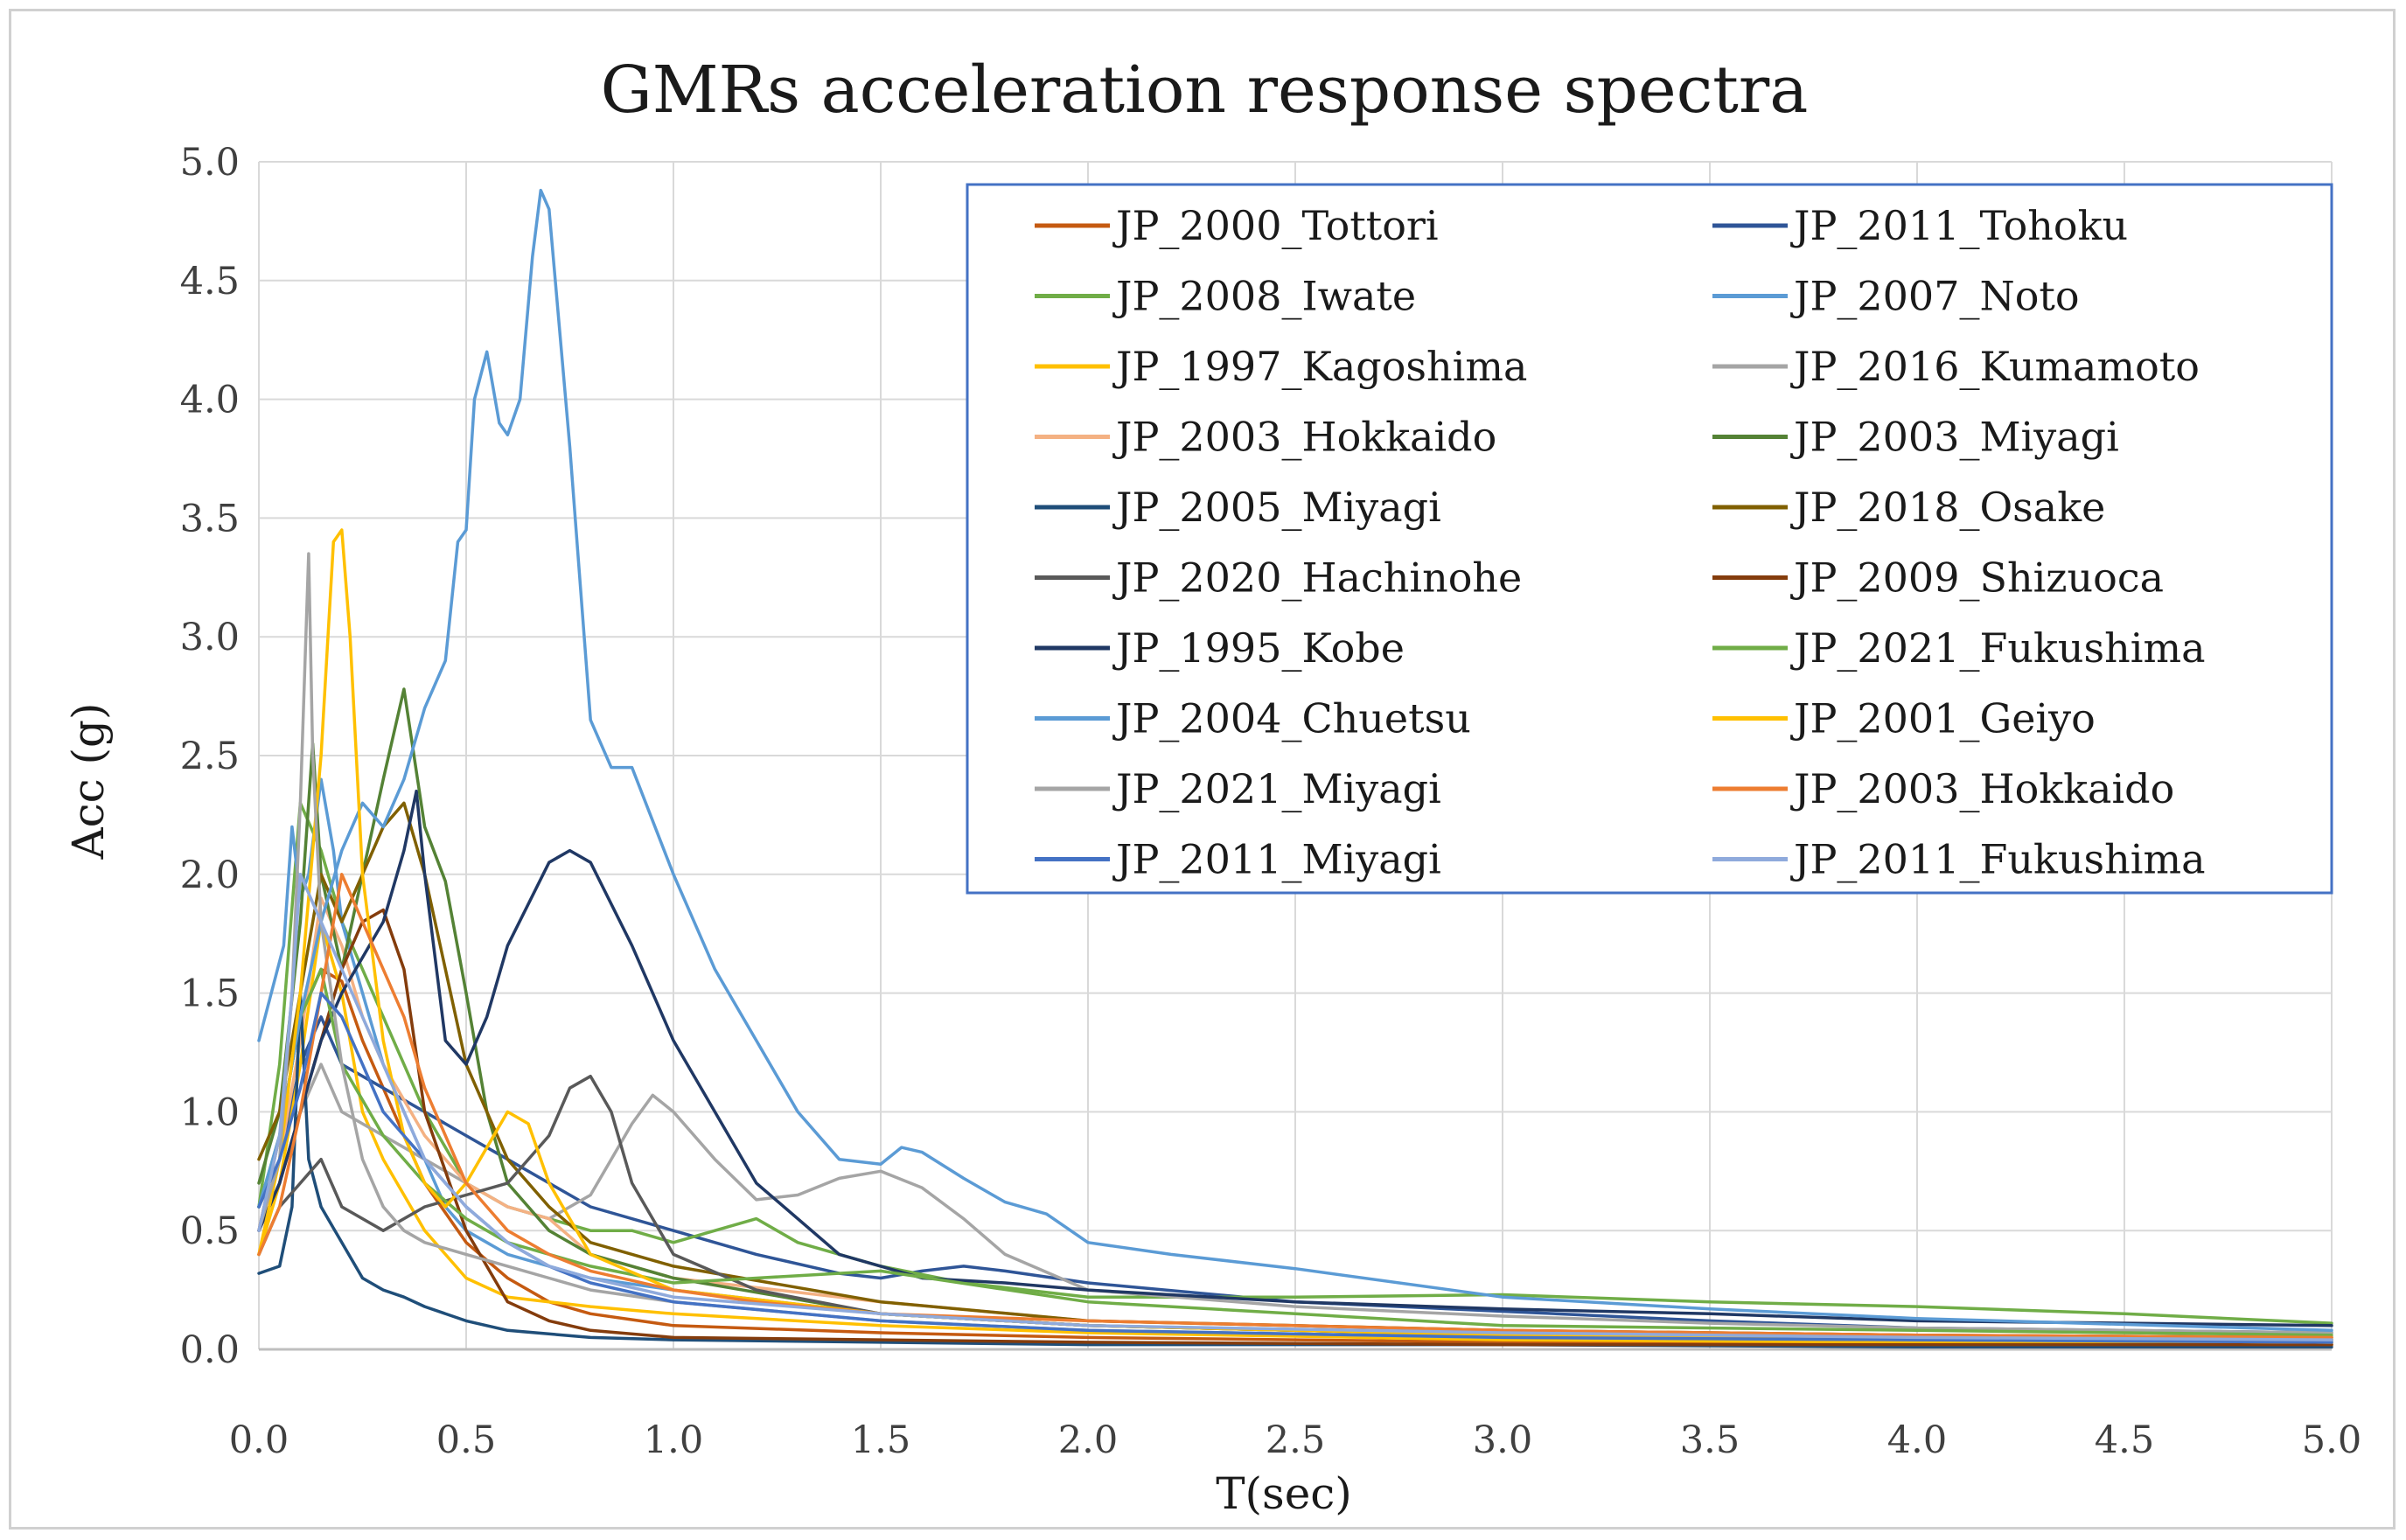 The width and height of the screenshot is (2406, 1540). I want to click on chart-title: GMRs acceleration response spectra, so click(1205, 90).